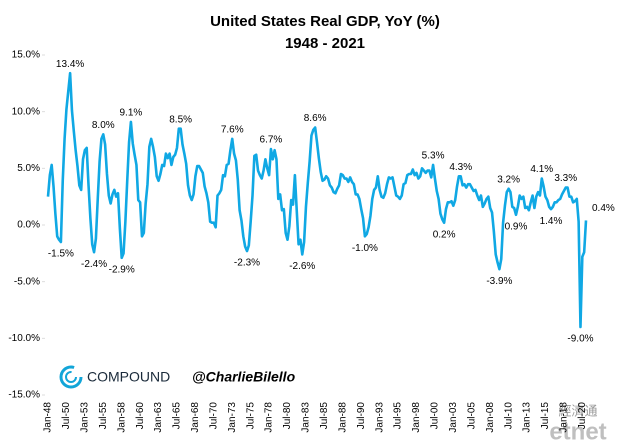  Describe the element at coordinates (61, 254) in the screenshot. I see `data-label: -1.5%` at that location.